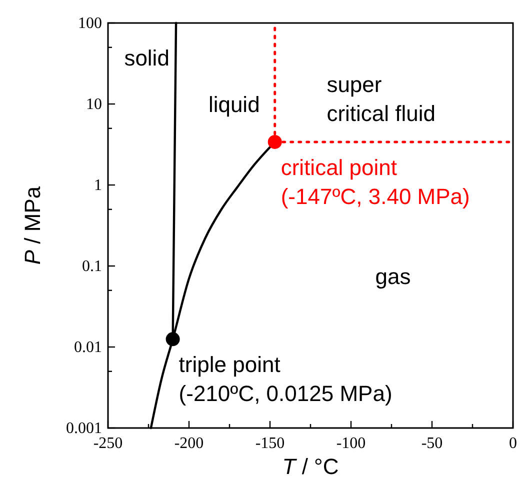  Describe the element at coordinates (234, 104) in the screenshot. I see `annotation: liquid` at that location.